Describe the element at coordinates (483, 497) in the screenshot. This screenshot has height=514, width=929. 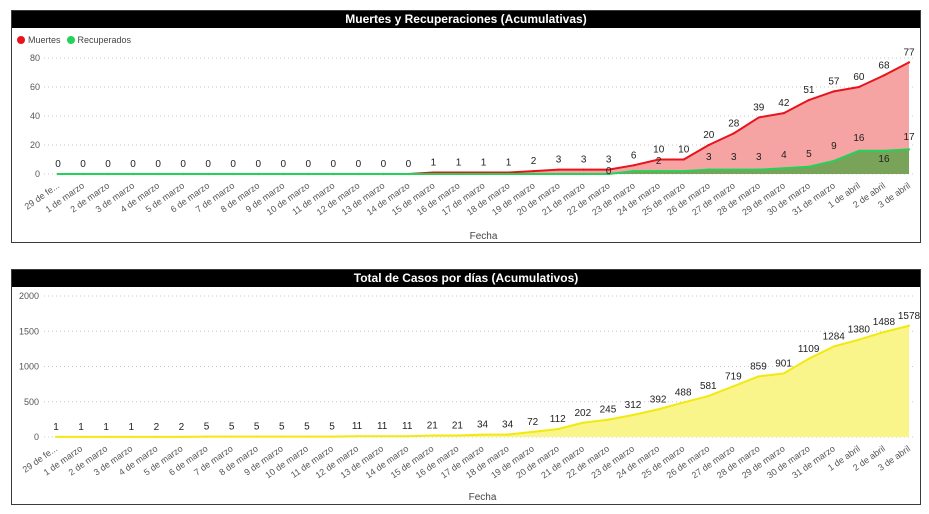
I see `x-axis-title: Fecha` at that location.